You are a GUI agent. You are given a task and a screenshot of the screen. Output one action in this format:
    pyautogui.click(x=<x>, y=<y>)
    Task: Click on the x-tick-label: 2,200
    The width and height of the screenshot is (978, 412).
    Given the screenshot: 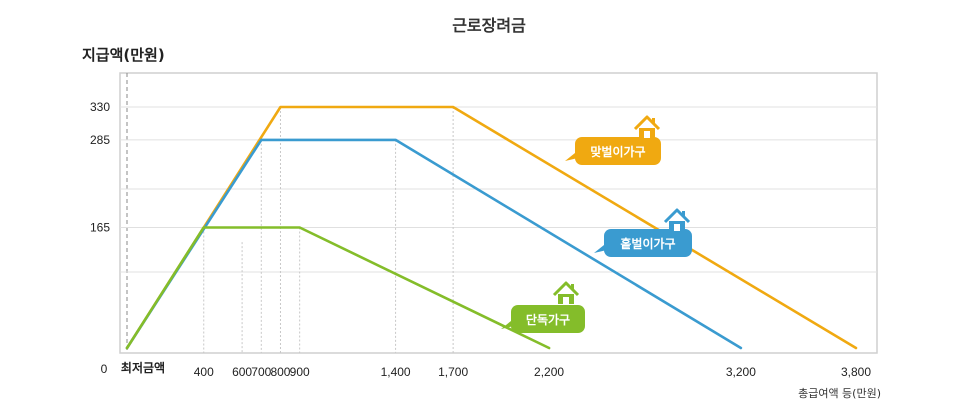 What is the action you would take?
    pyautogui.click(x=549, y=372)
    